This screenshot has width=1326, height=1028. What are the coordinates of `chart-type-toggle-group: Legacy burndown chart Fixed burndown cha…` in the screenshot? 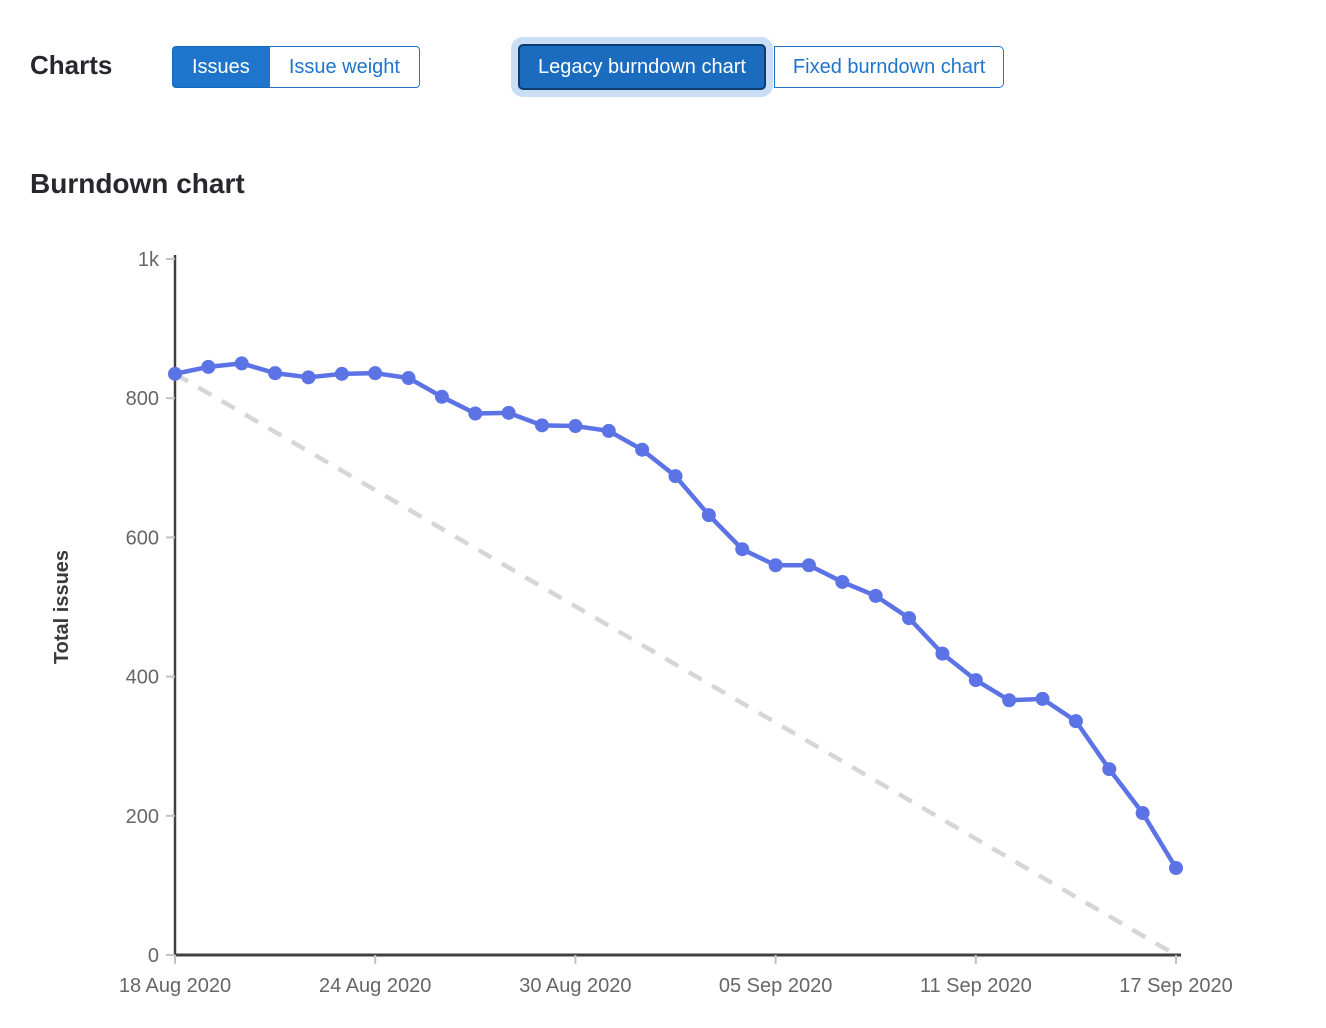 It's located at (761, 67).